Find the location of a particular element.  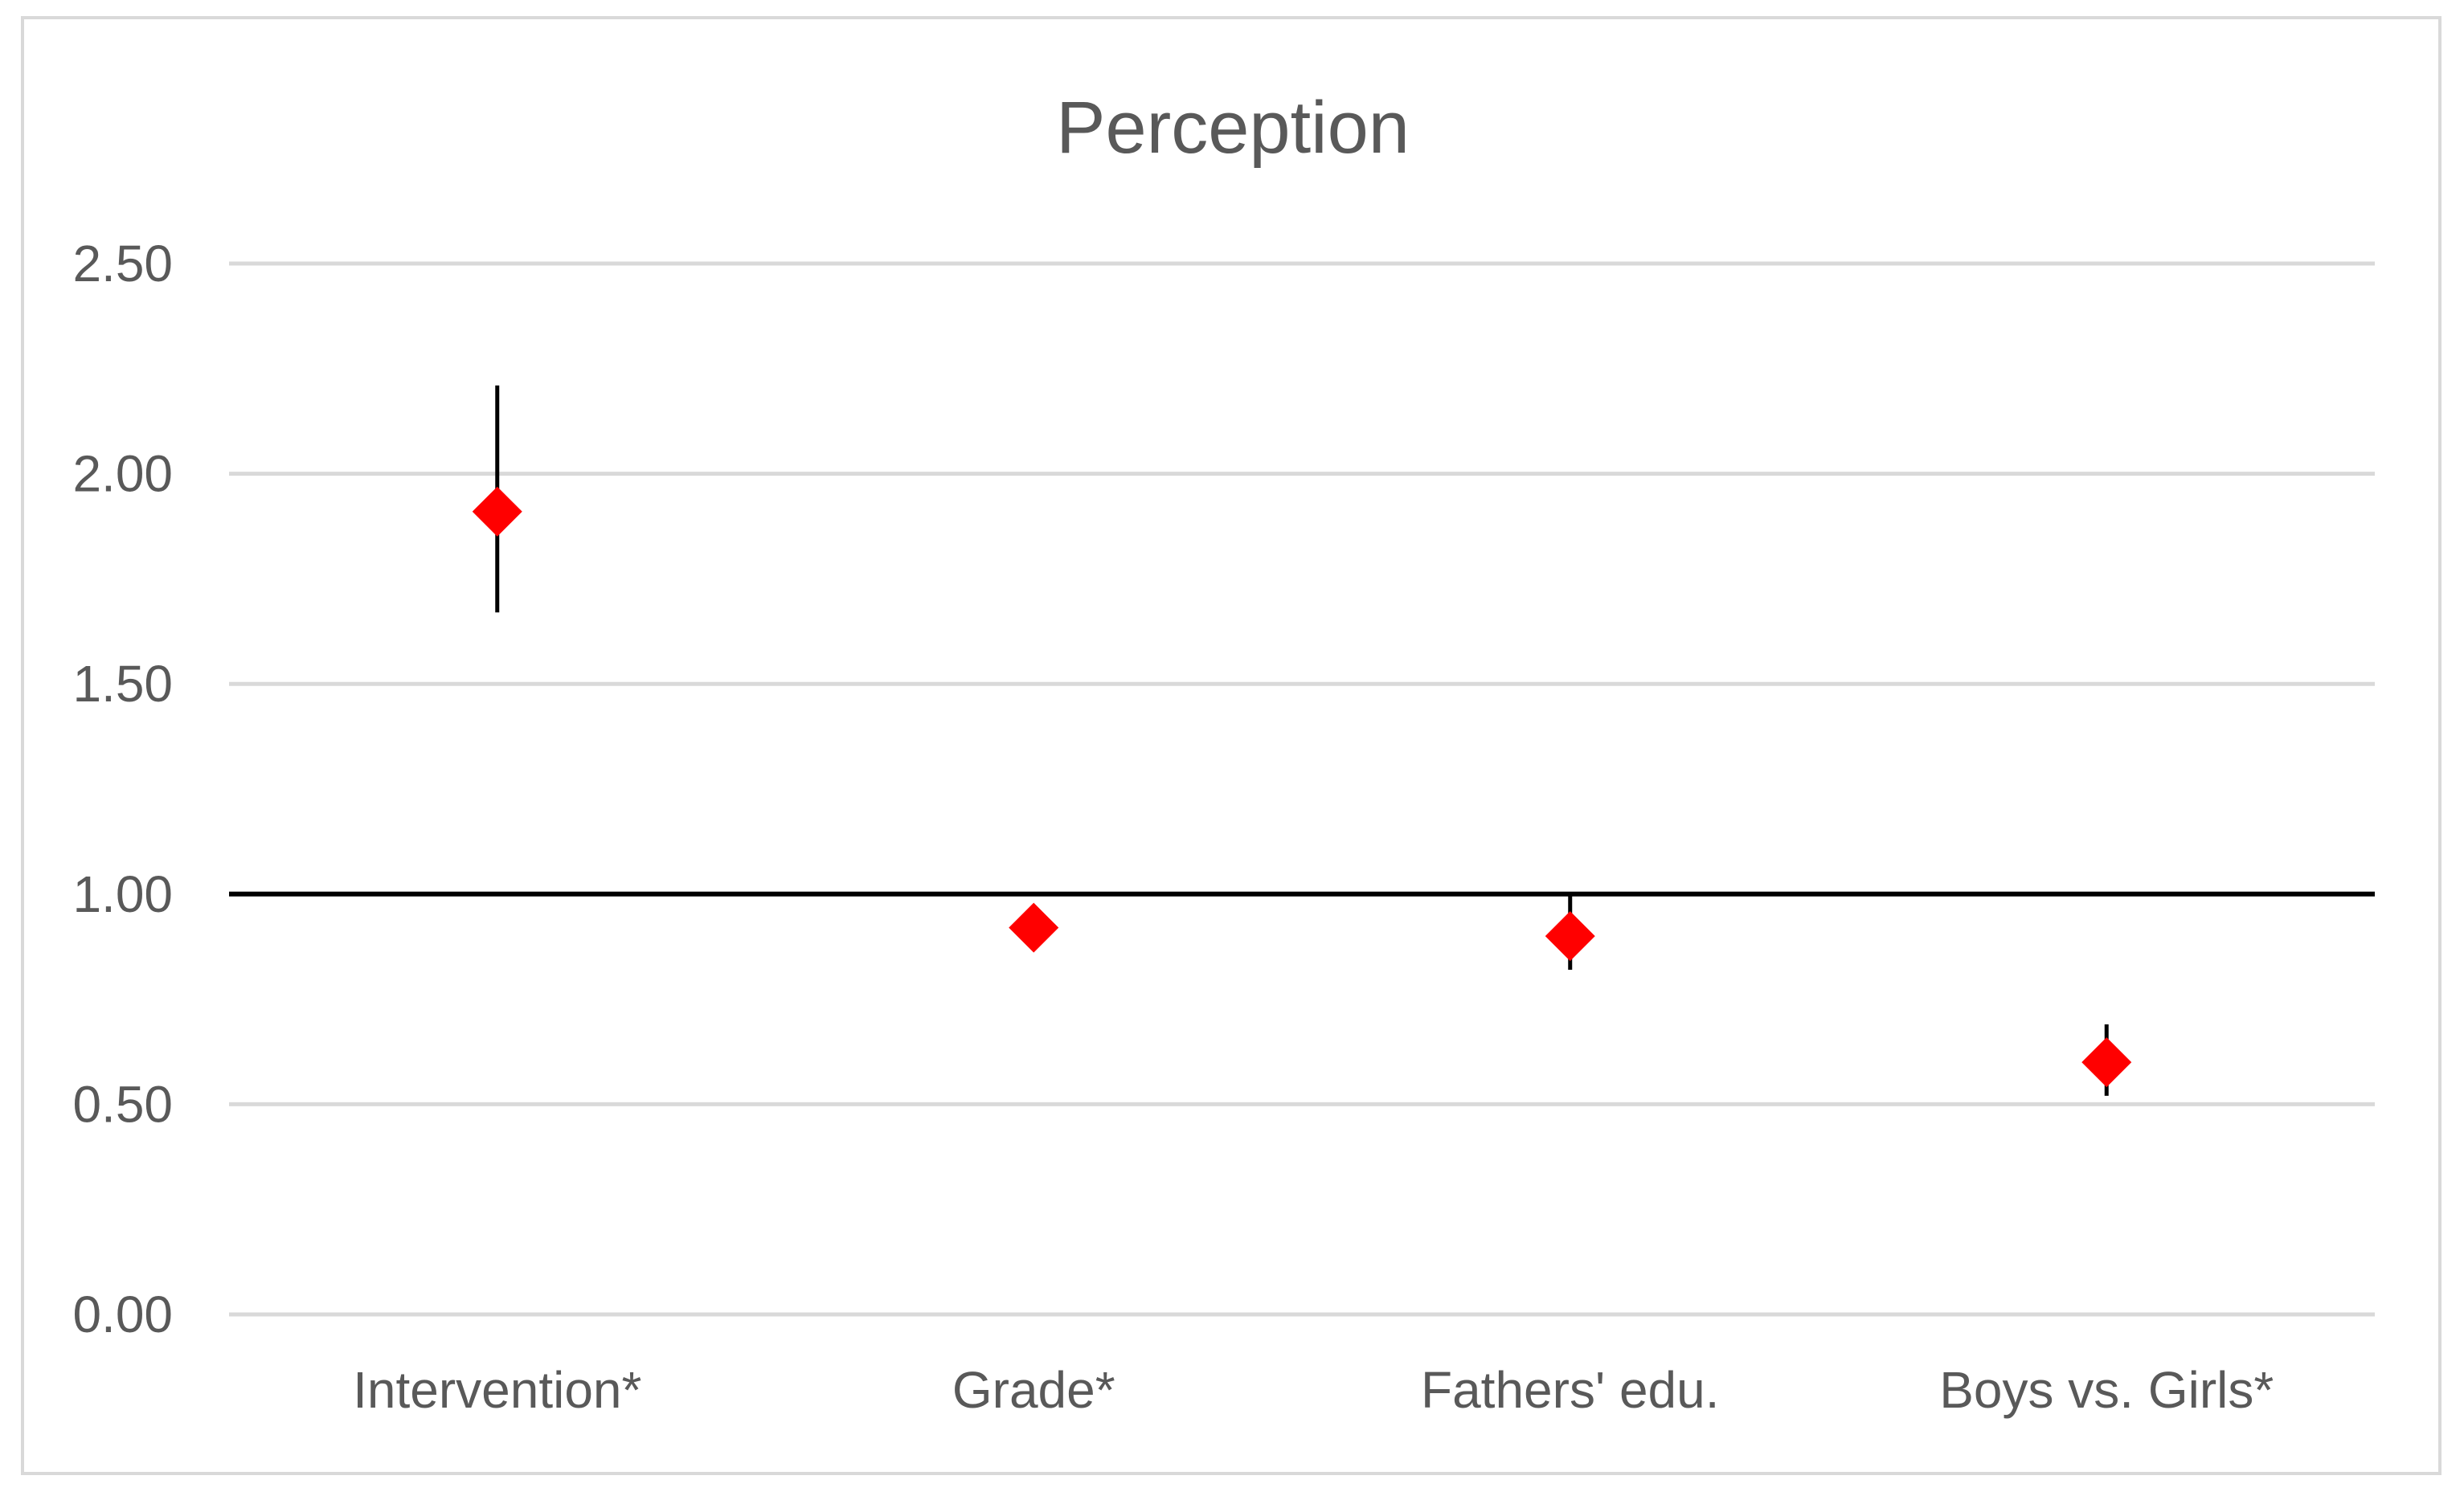

y-tick-label: 0.00 is located at coordinates (122, 1314).